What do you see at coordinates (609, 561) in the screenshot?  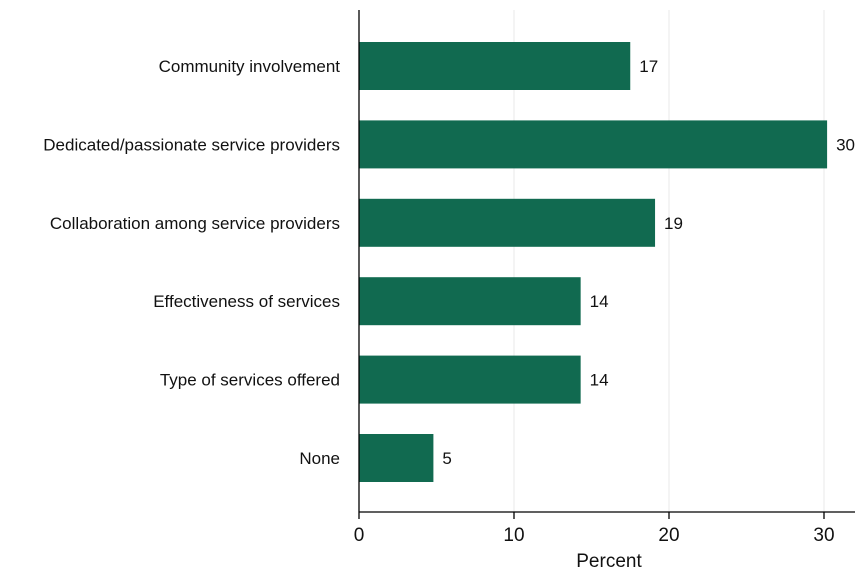 I see `x-axis-title: Percent` at bounding box center [609, 561].